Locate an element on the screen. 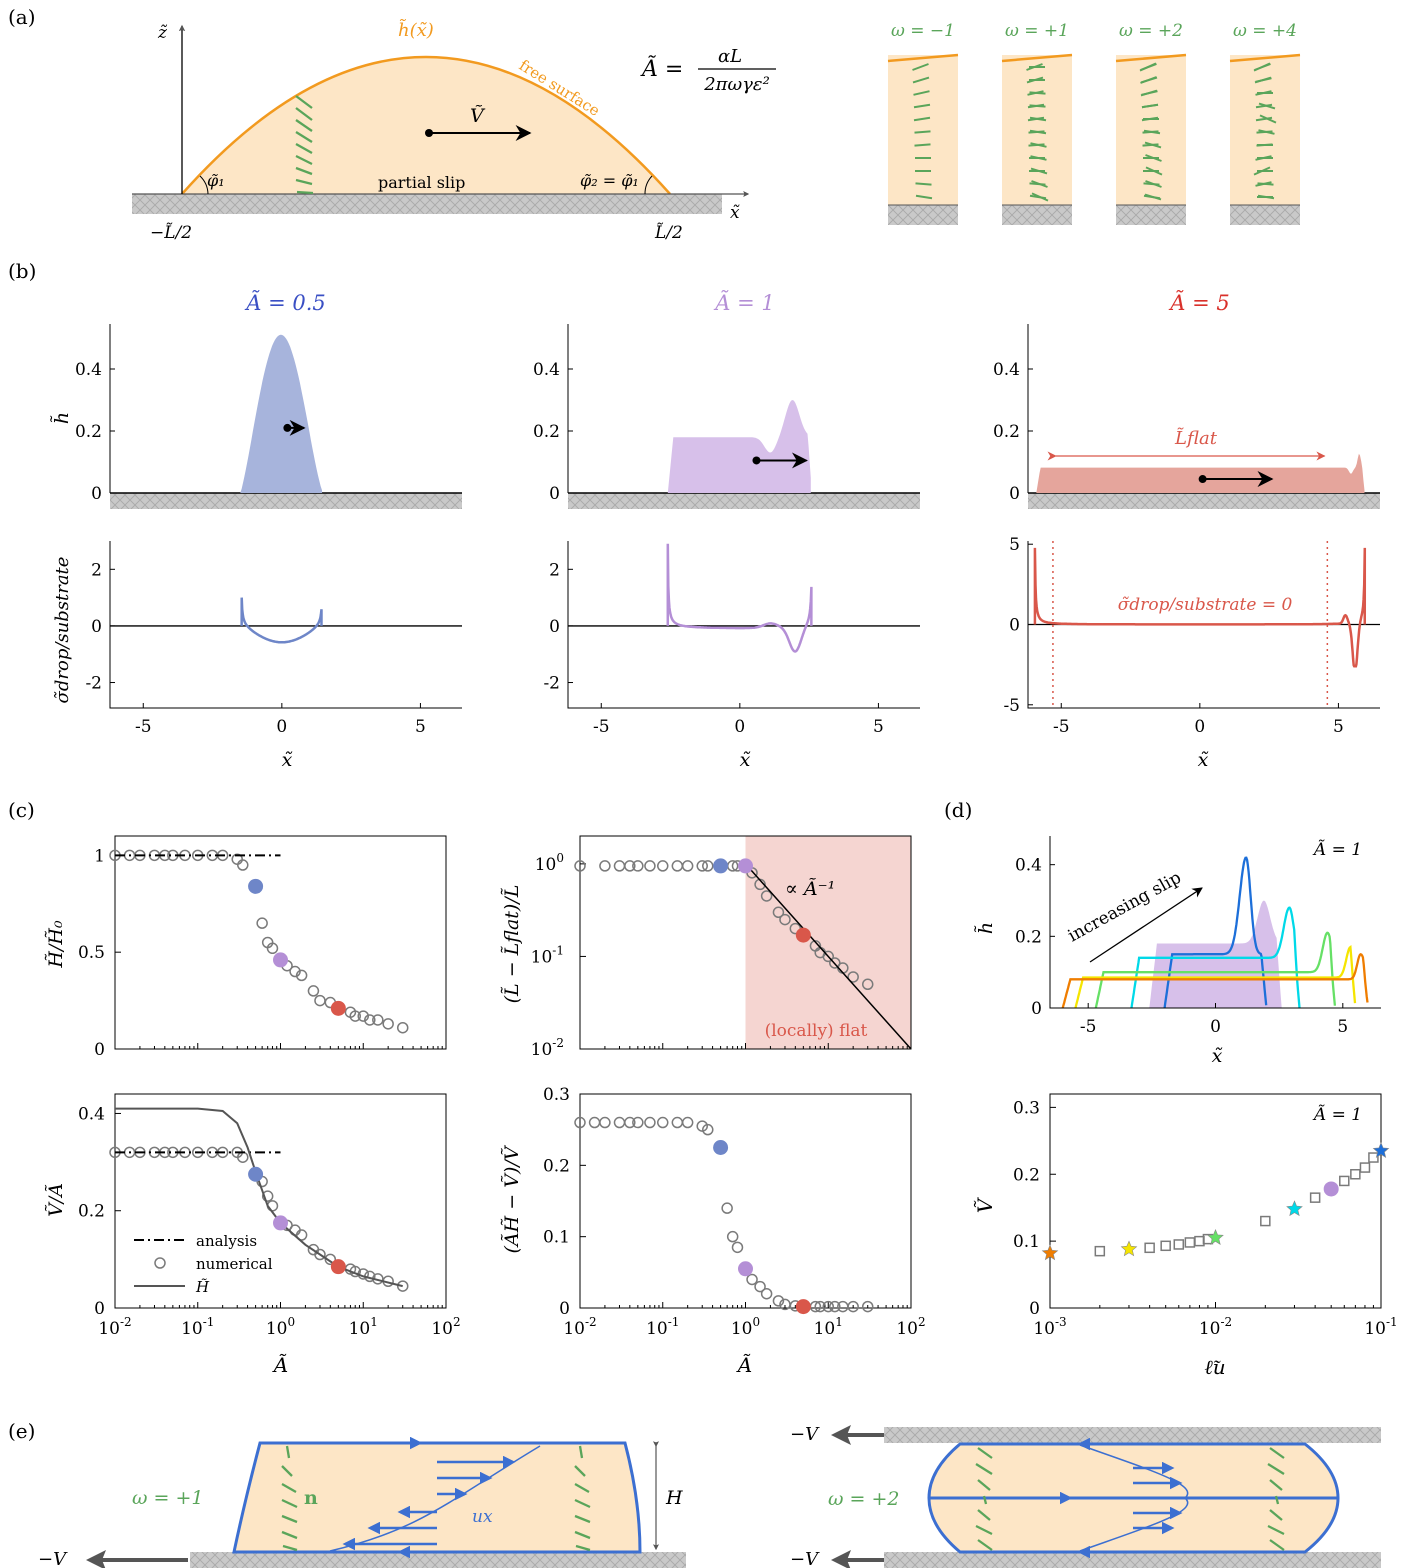 The image size is (1411, 1568). omega-insets is located at coordinates (1094, 139).